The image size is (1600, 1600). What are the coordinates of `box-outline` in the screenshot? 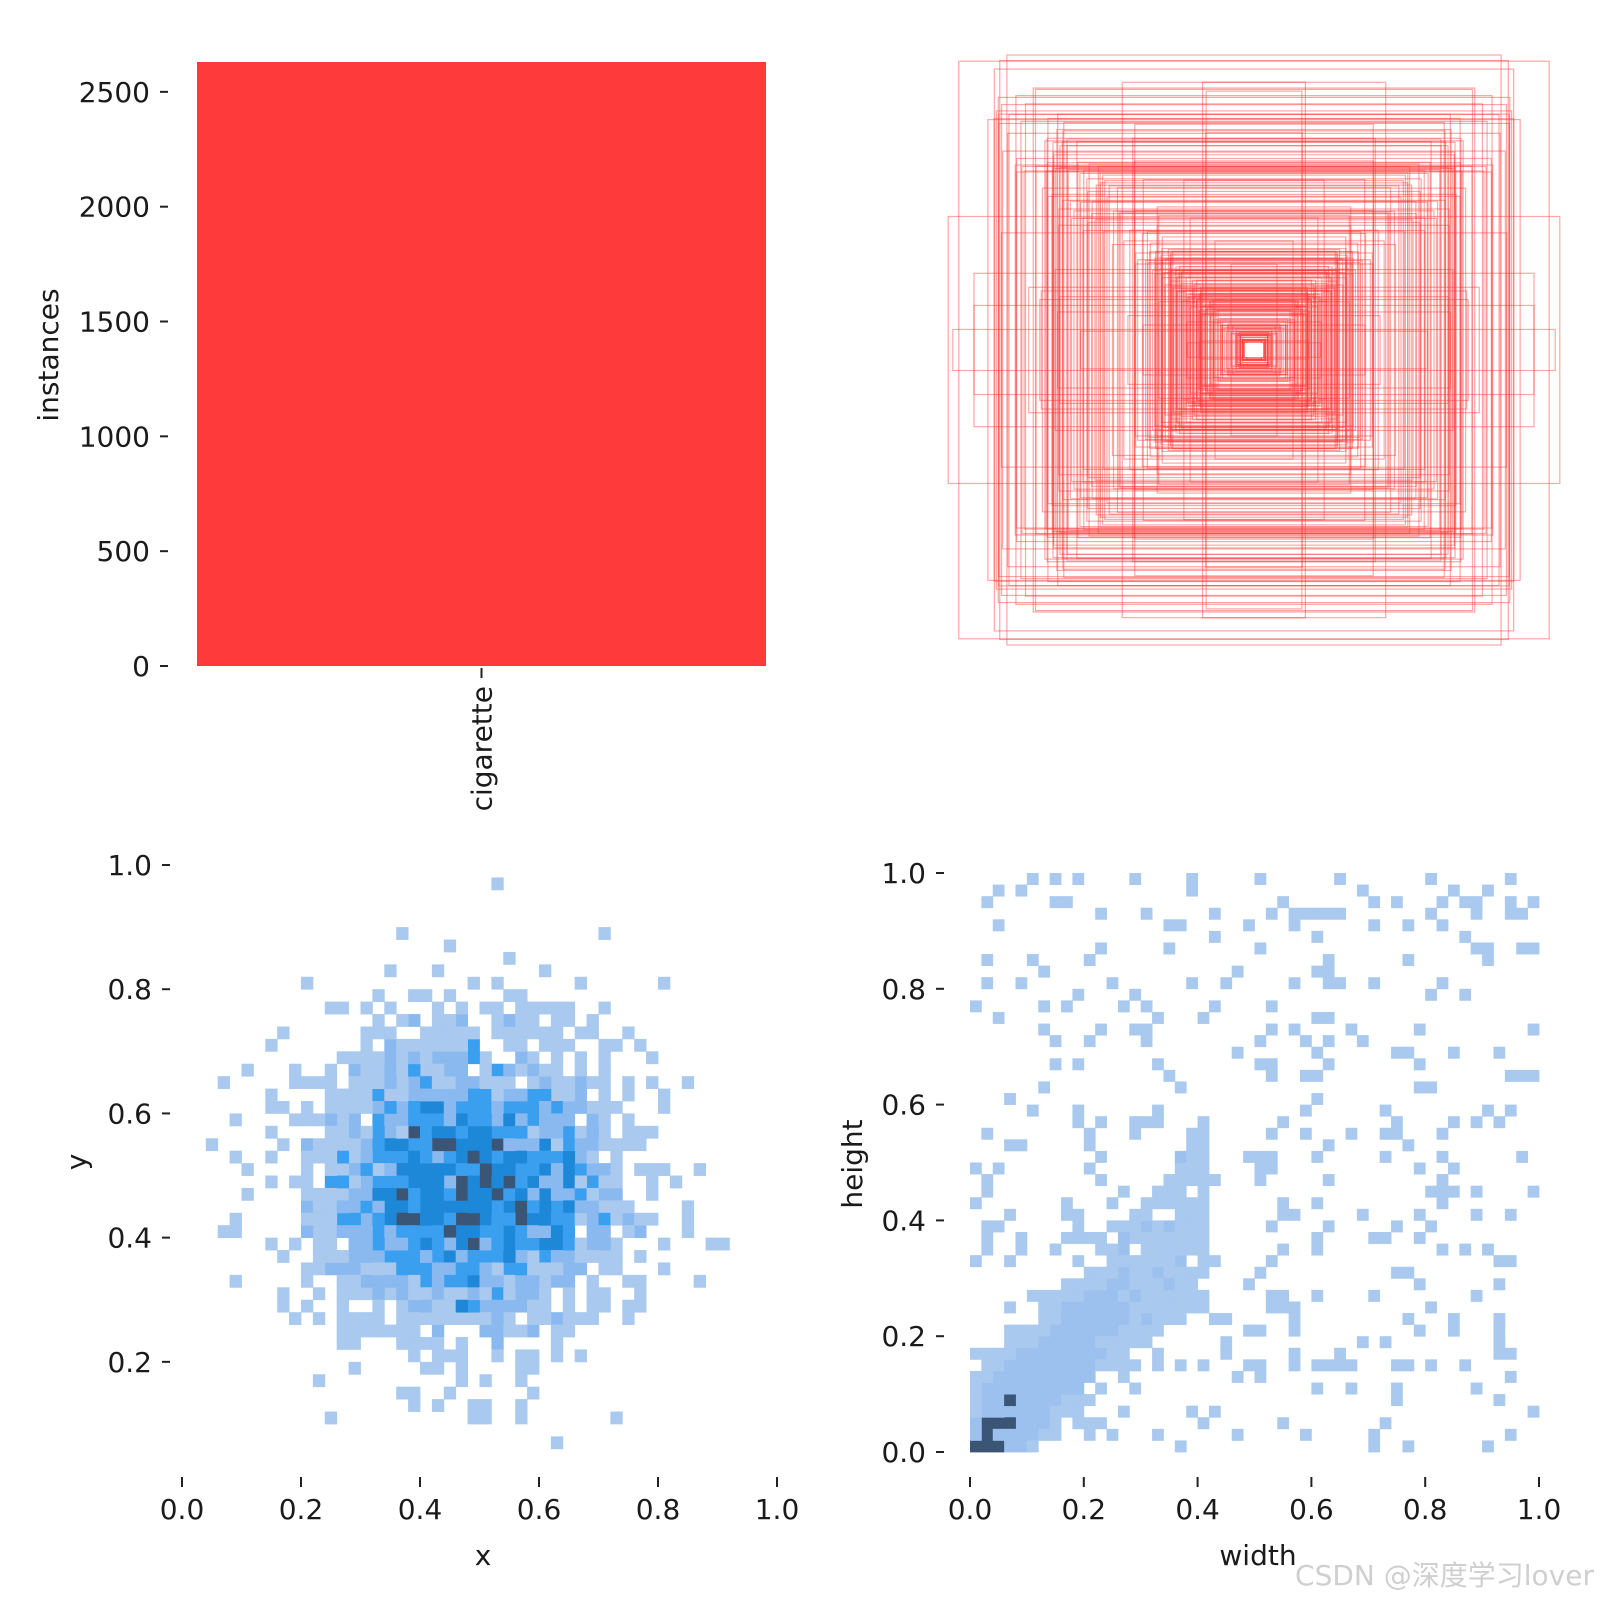 It's located at (1254, 350).